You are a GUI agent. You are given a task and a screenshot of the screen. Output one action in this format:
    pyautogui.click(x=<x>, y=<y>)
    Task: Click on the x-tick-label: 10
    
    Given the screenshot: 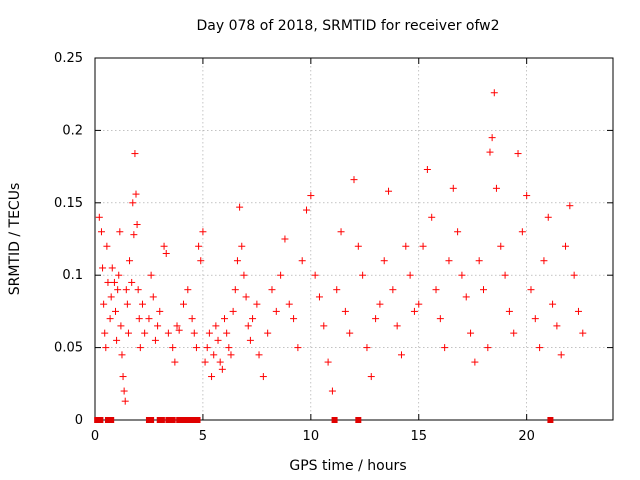 What is the action you would take?
    pyautogui.click(x=311, y=436)
    